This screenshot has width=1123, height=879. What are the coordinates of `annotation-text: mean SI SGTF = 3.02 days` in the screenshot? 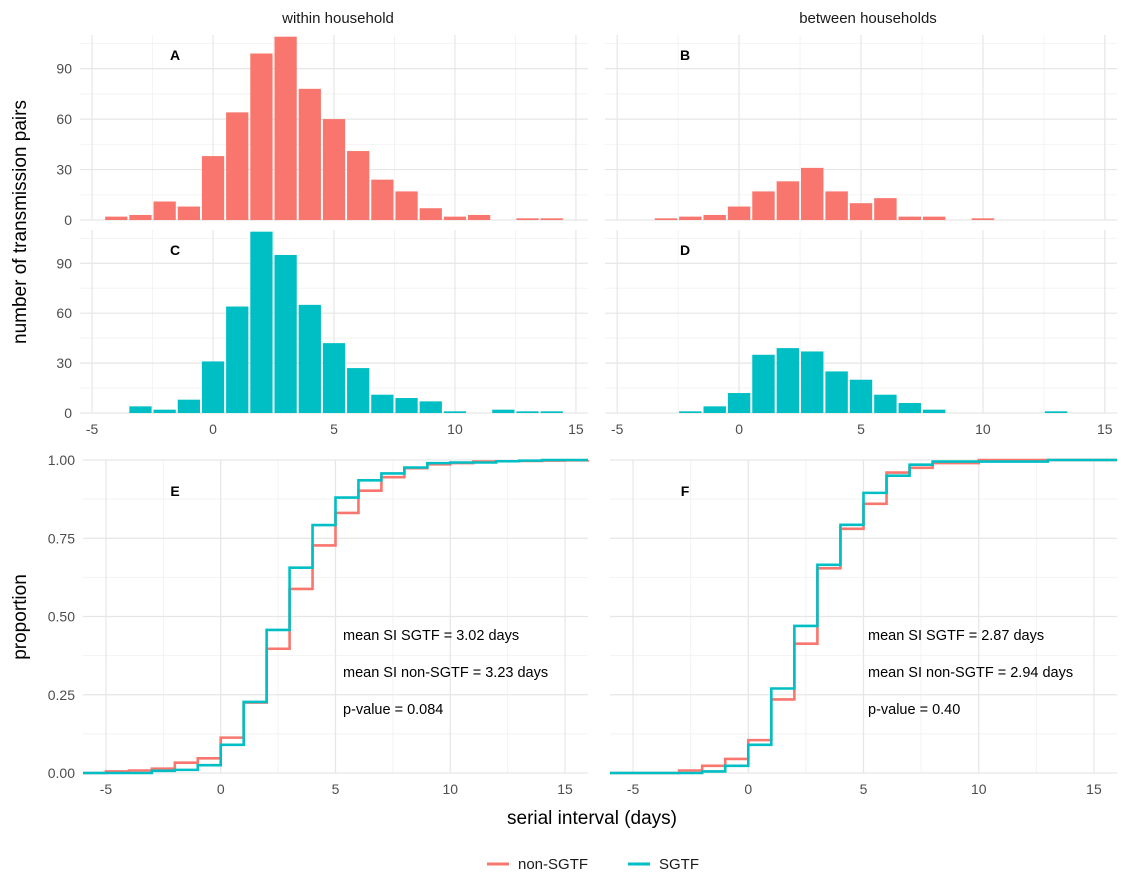 It's located at (431, 636).